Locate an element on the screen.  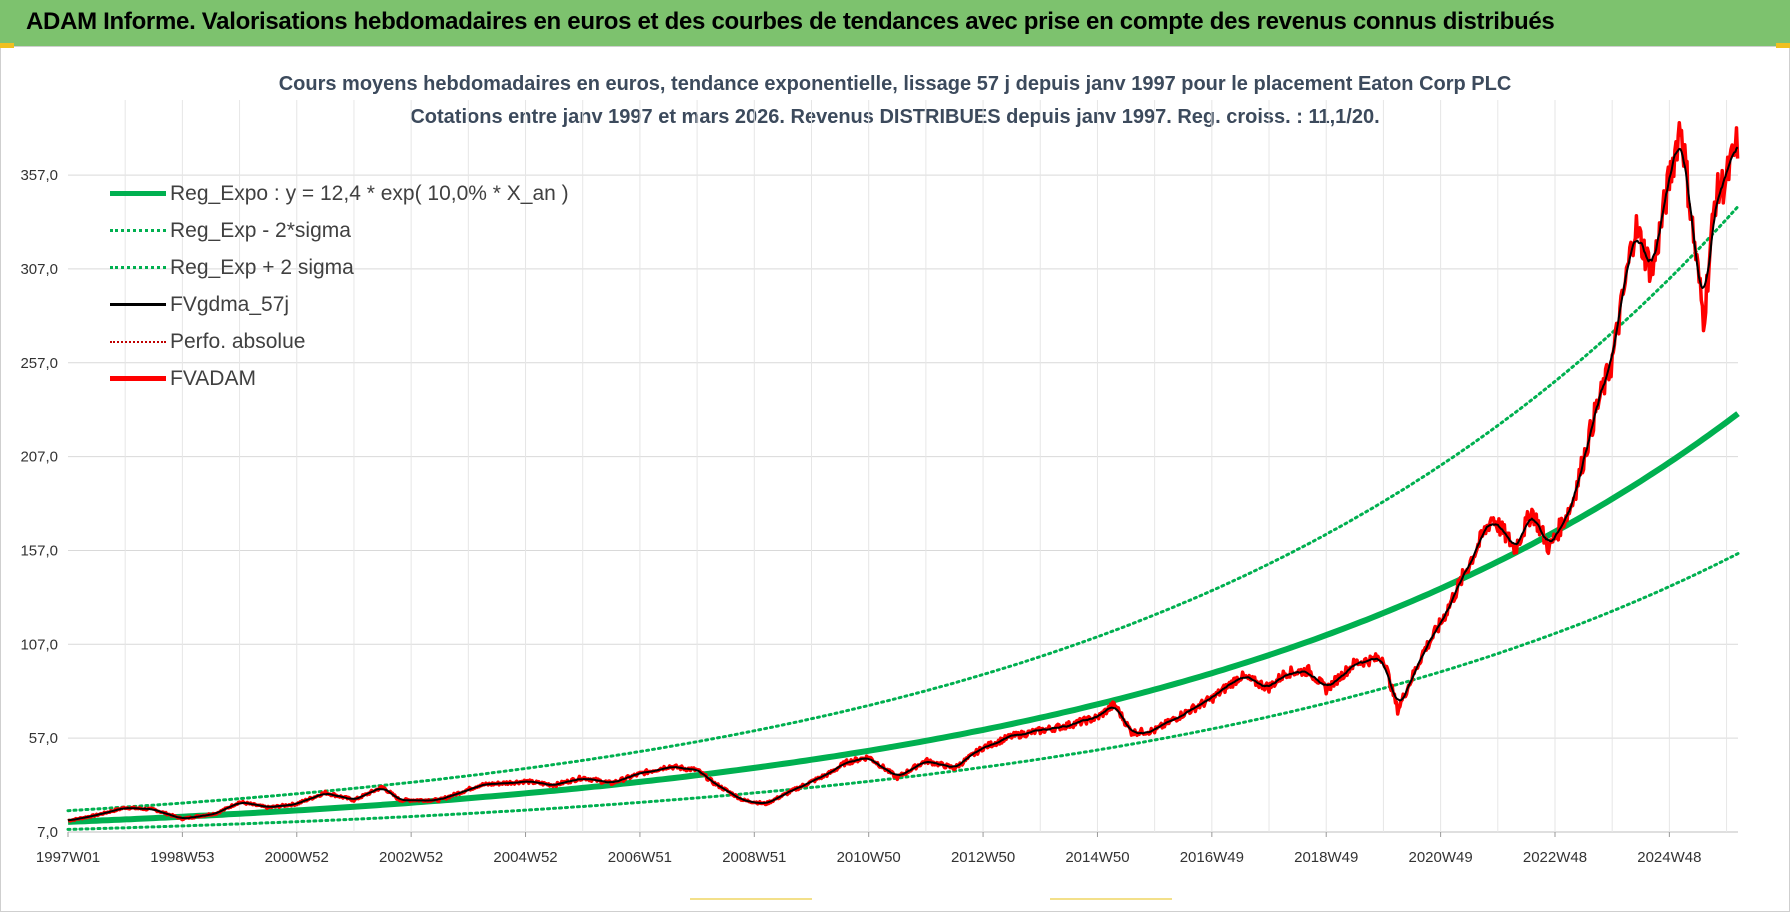
legend-label-perfo-absolue: Perfo. absolue is located at coordinates (238, 341).